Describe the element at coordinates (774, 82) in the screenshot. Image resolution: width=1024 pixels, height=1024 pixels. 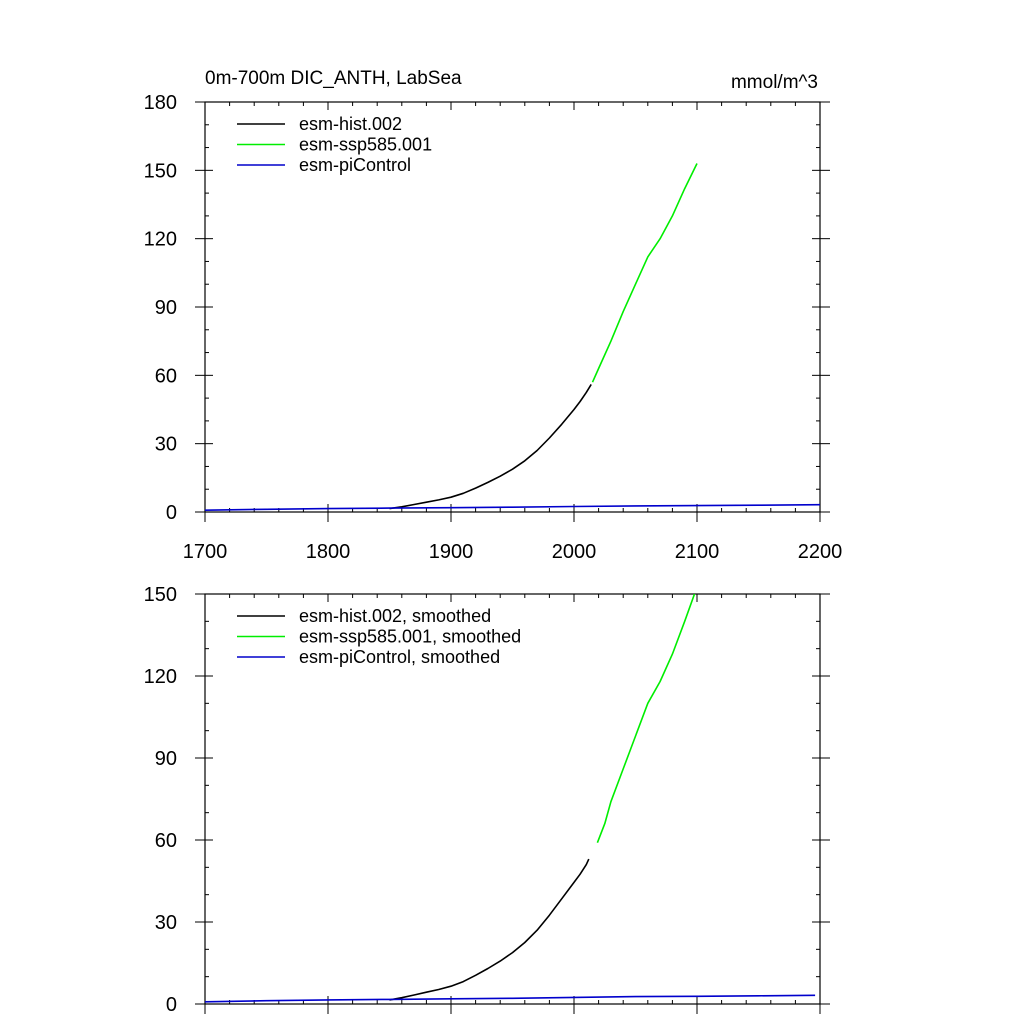
I see `chart-units: mmol/m^3` at that location.